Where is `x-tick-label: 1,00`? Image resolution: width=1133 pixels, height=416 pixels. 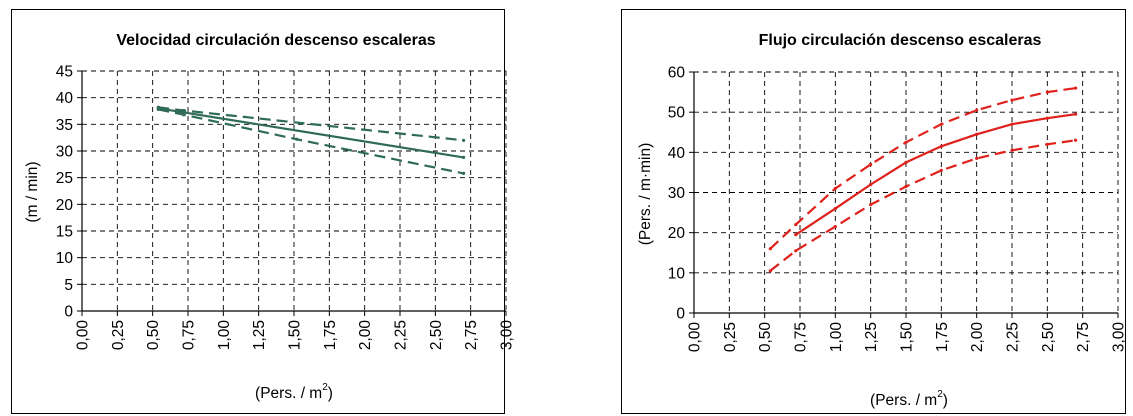
x-tick-label: 1,00 is located at coordinates (836, 337).